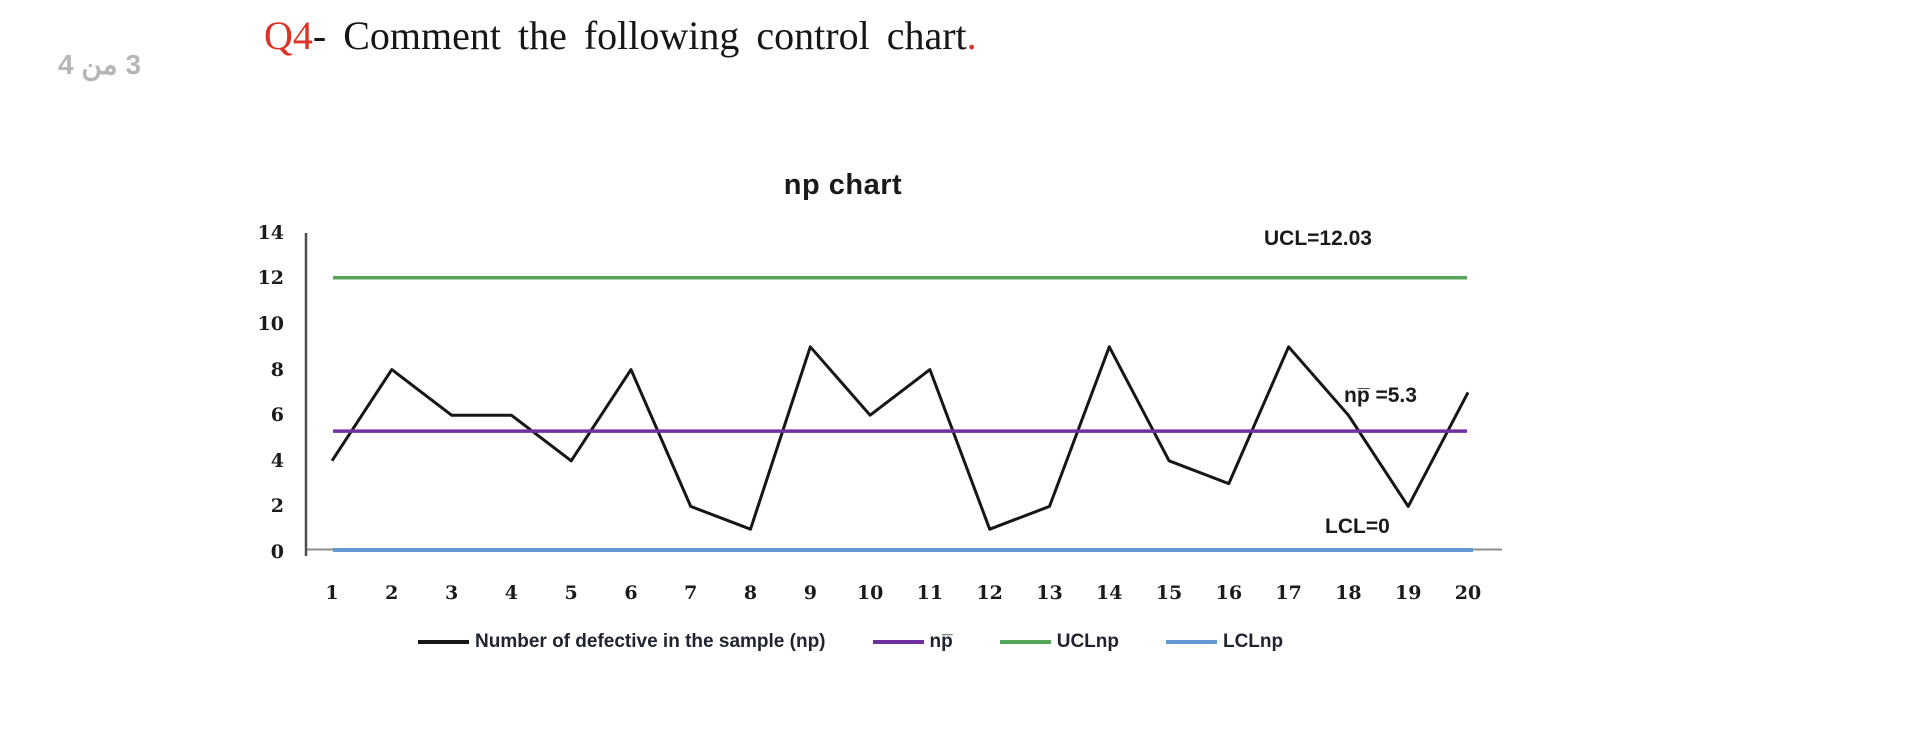 This screenshot has width=1927, height=748. Describe the element at coordinates (691, 593) in the screenshot. I see `x-tick-label: 7` at that location.